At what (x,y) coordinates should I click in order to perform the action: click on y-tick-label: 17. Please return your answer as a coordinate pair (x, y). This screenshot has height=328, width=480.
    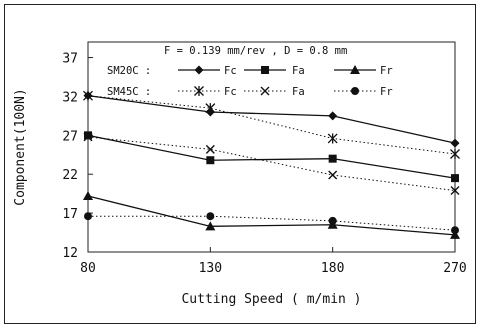
    Looking at the image, I should click on (70, 214).